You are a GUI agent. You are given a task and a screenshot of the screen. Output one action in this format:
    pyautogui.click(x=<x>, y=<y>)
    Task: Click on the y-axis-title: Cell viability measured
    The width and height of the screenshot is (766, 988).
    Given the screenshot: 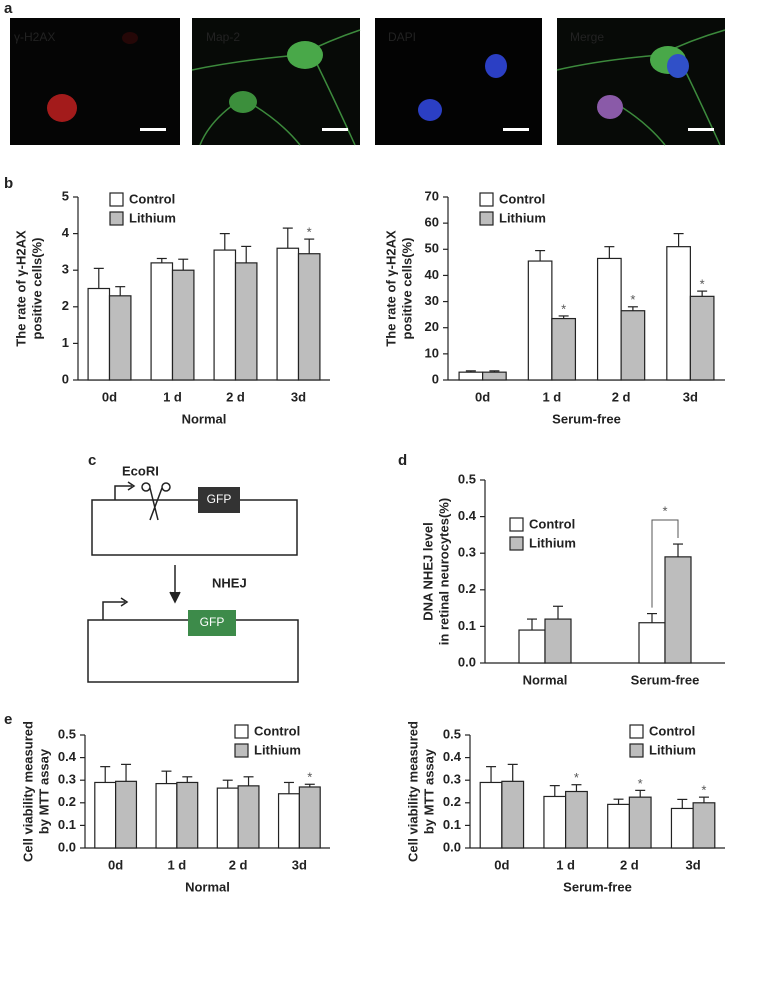 What is the action you would take?
    pyautogui.click(x=27, y=791)
    